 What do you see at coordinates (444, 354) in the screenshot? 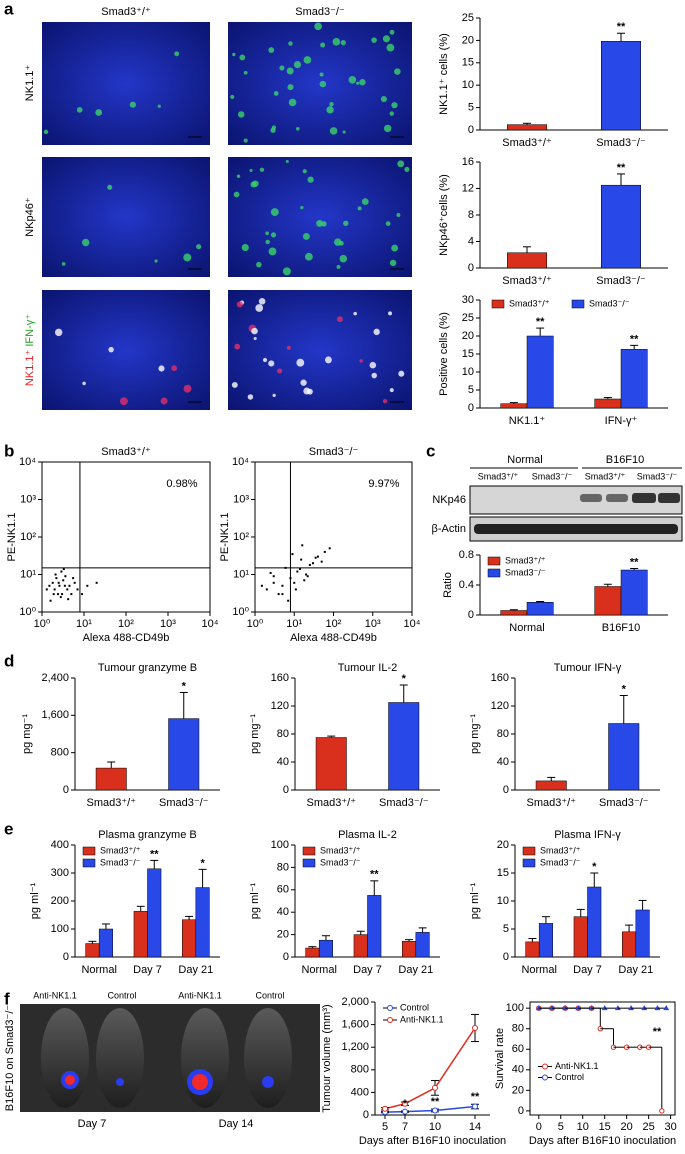
I see `y-axis-label: Positive cells (%)` at bounding box center [444, 354].